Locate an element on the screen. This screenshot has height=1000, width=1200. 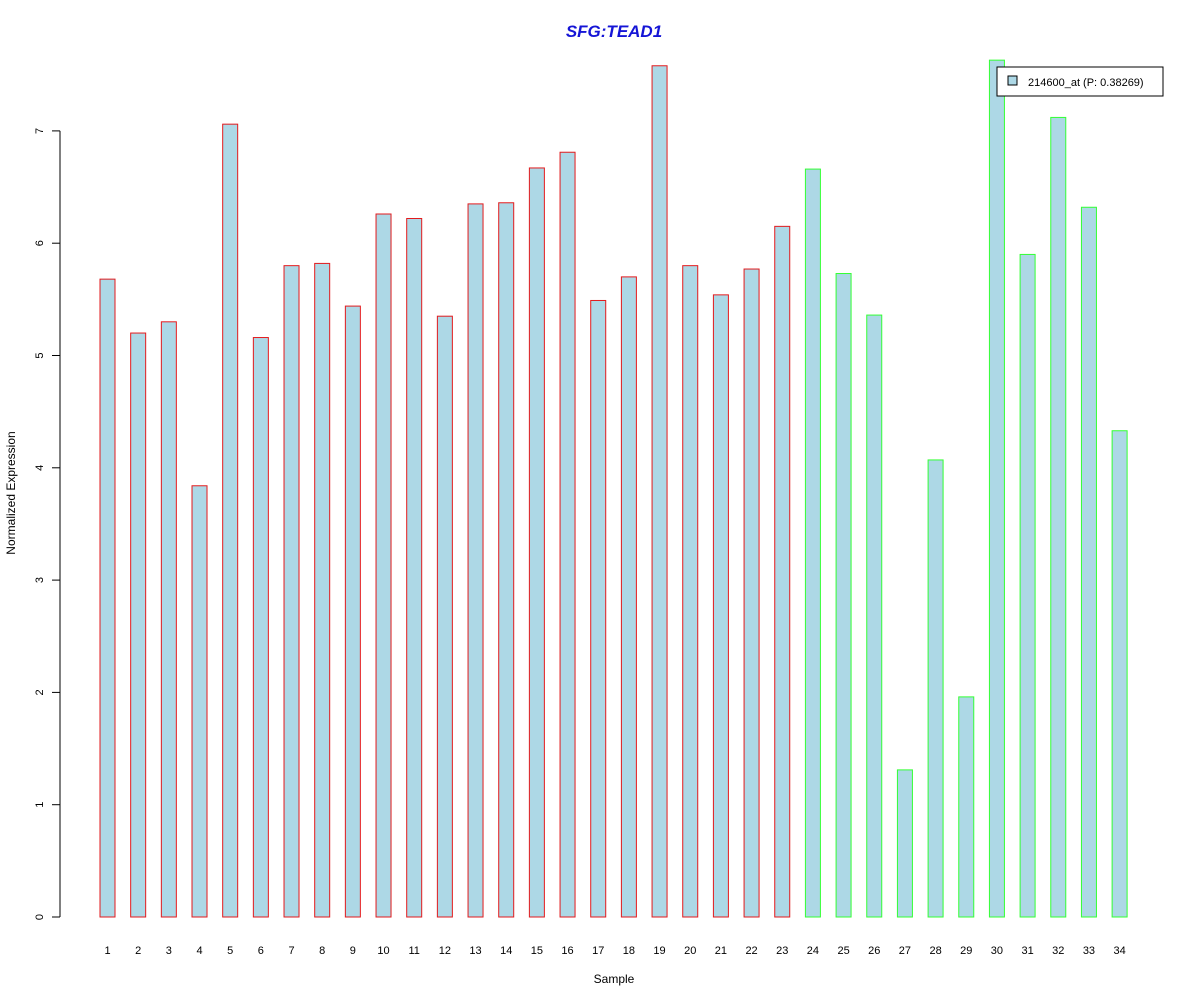
x-tick-label: 26 is located at coordinates (874, 951).